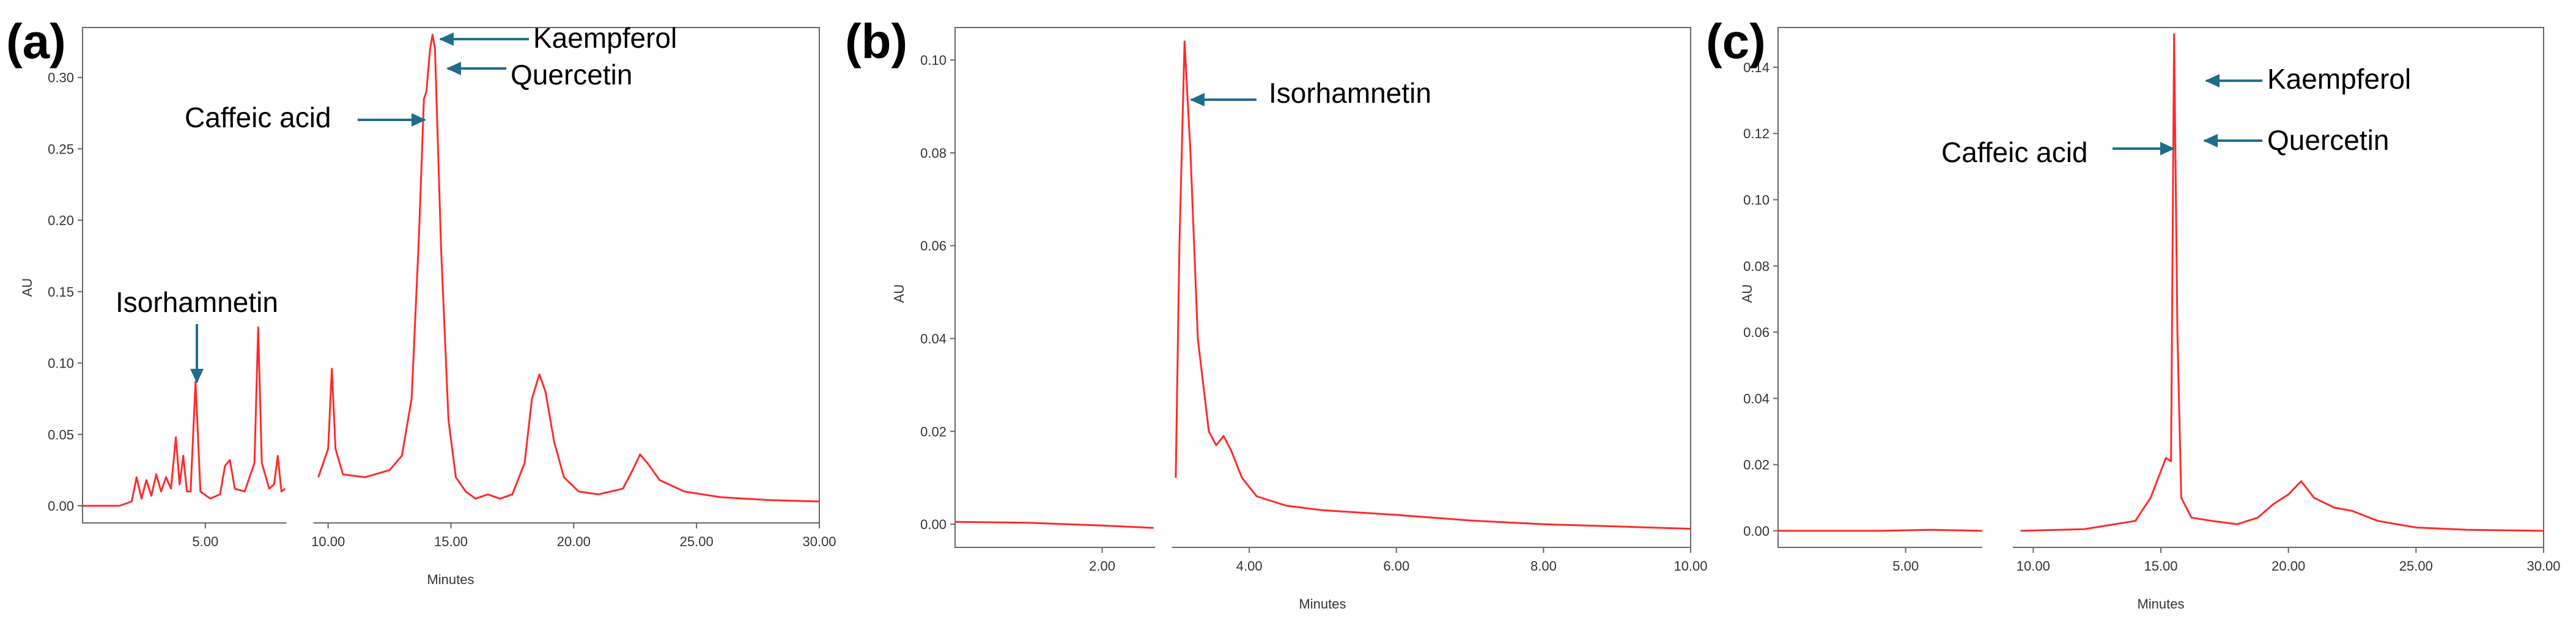 The width and height of the screenshot is (2576, 622). I want to click on y-tick-label: 0.30, so click(61, 78).